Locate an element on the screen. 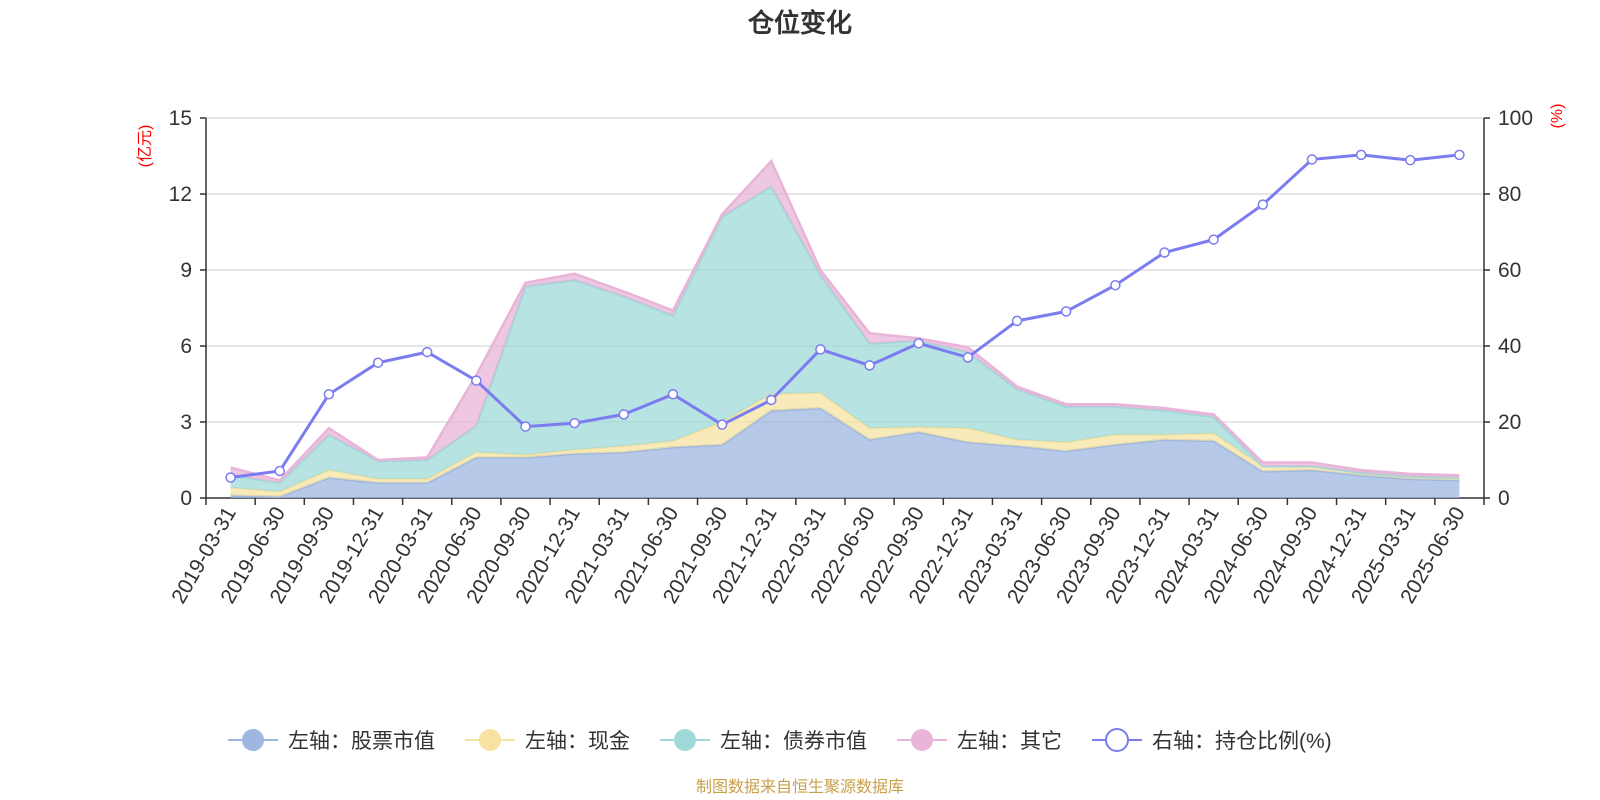  right-tick-label: 80 is located at coordinates (1509, 194).